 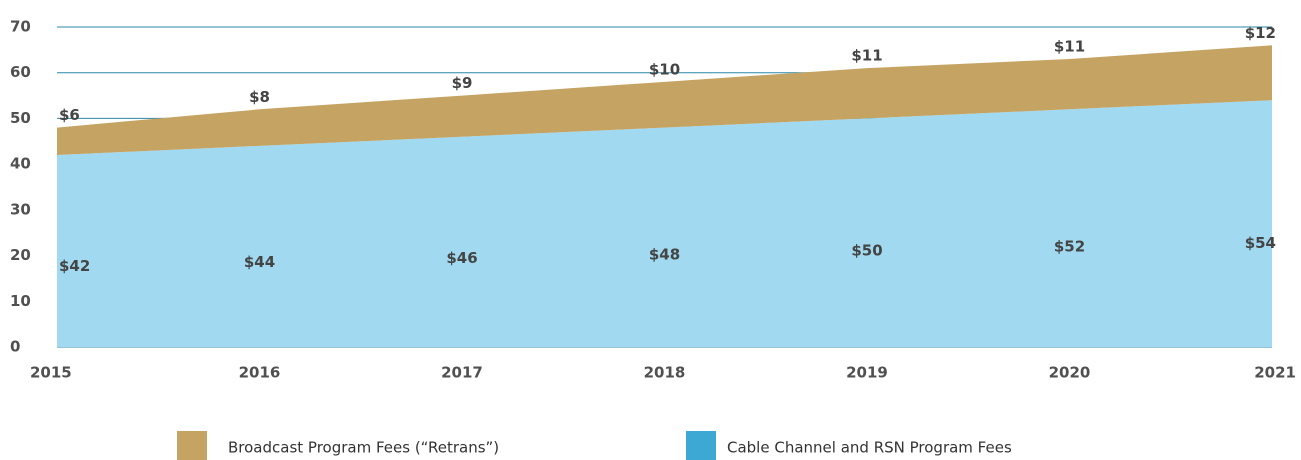 I want to click on value-label: $6, so click(x=69, y=115).